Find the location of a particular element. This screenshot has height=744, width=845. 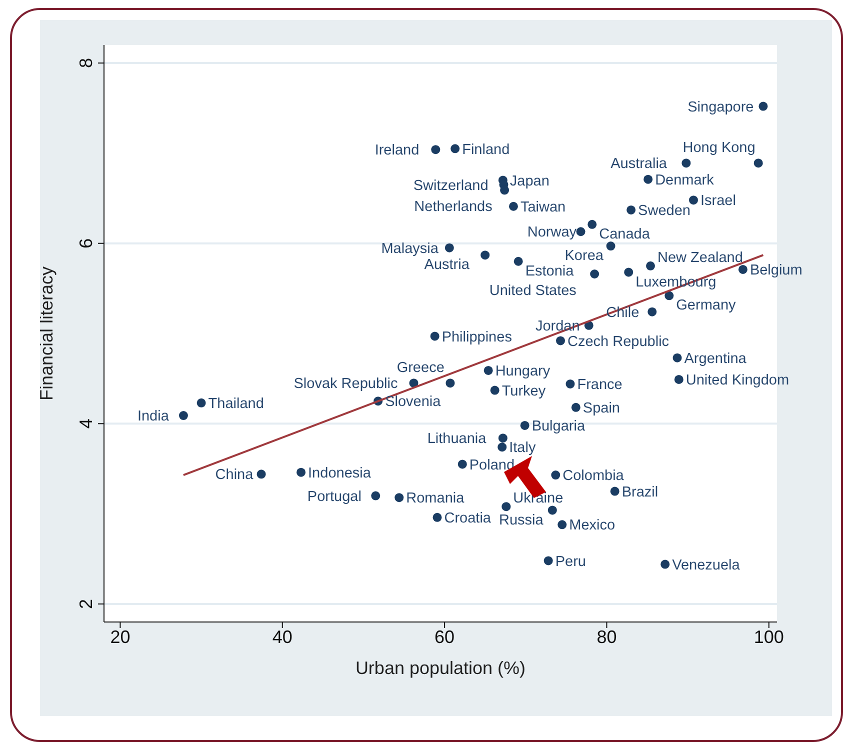

annotation: Estonia is located at coordinates (550, 271).